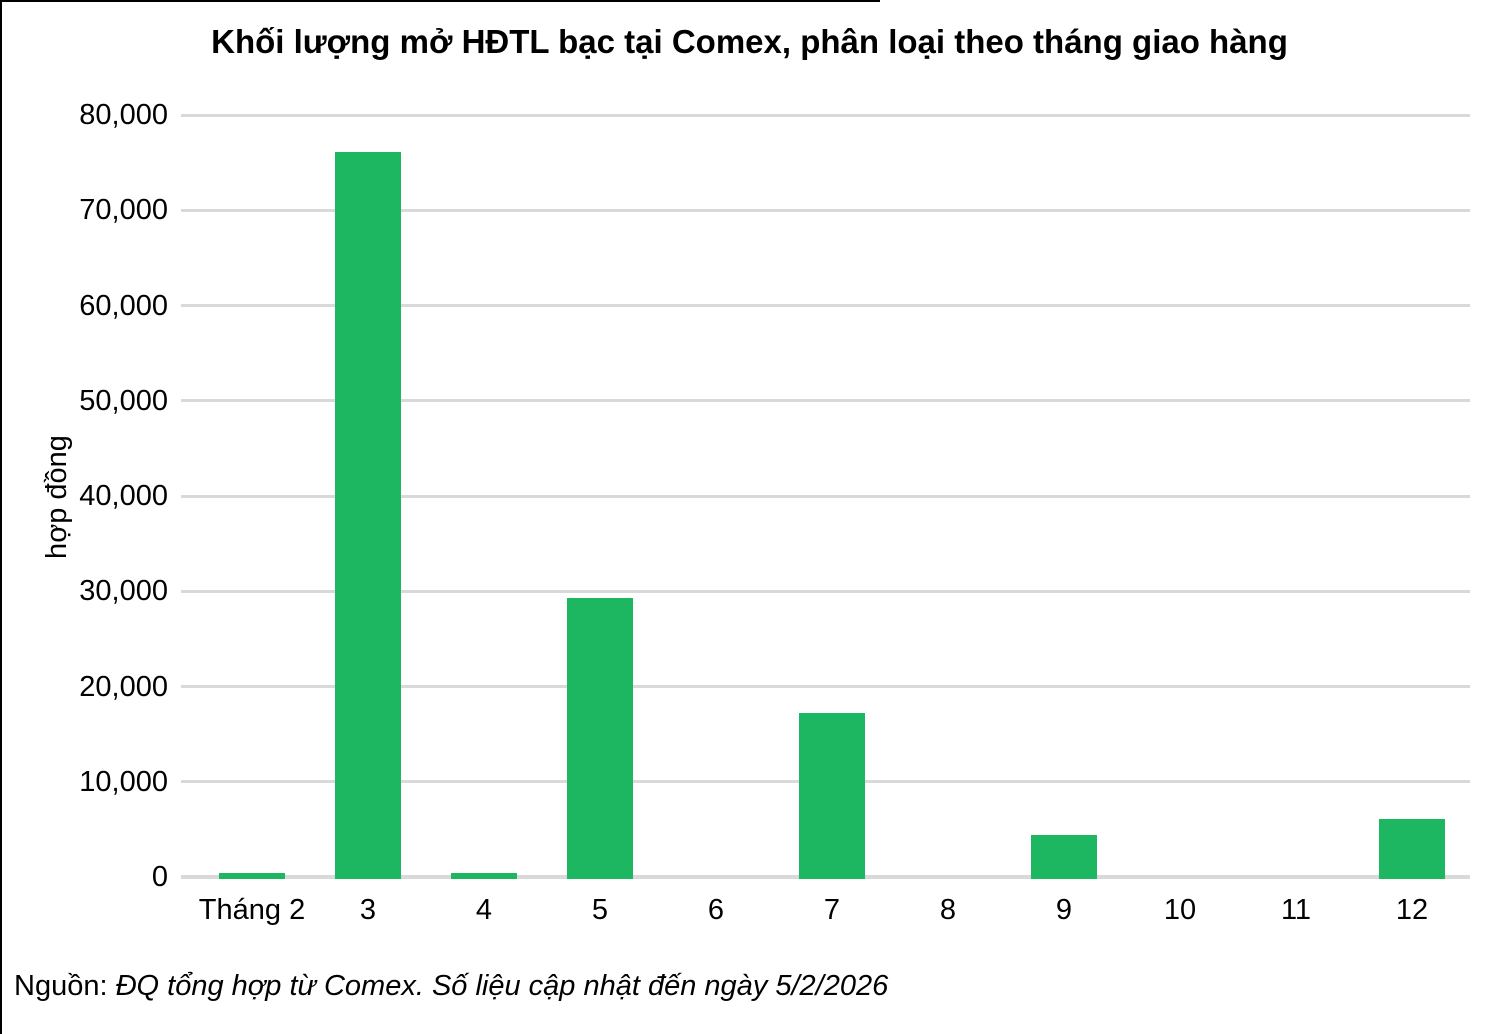 The height and width of the screenshot is (1034, 1499). What do you see at coordinates (948, 910) in the screenshot?
I see `x-tick-label: 8` at bounding box center [948, 910].